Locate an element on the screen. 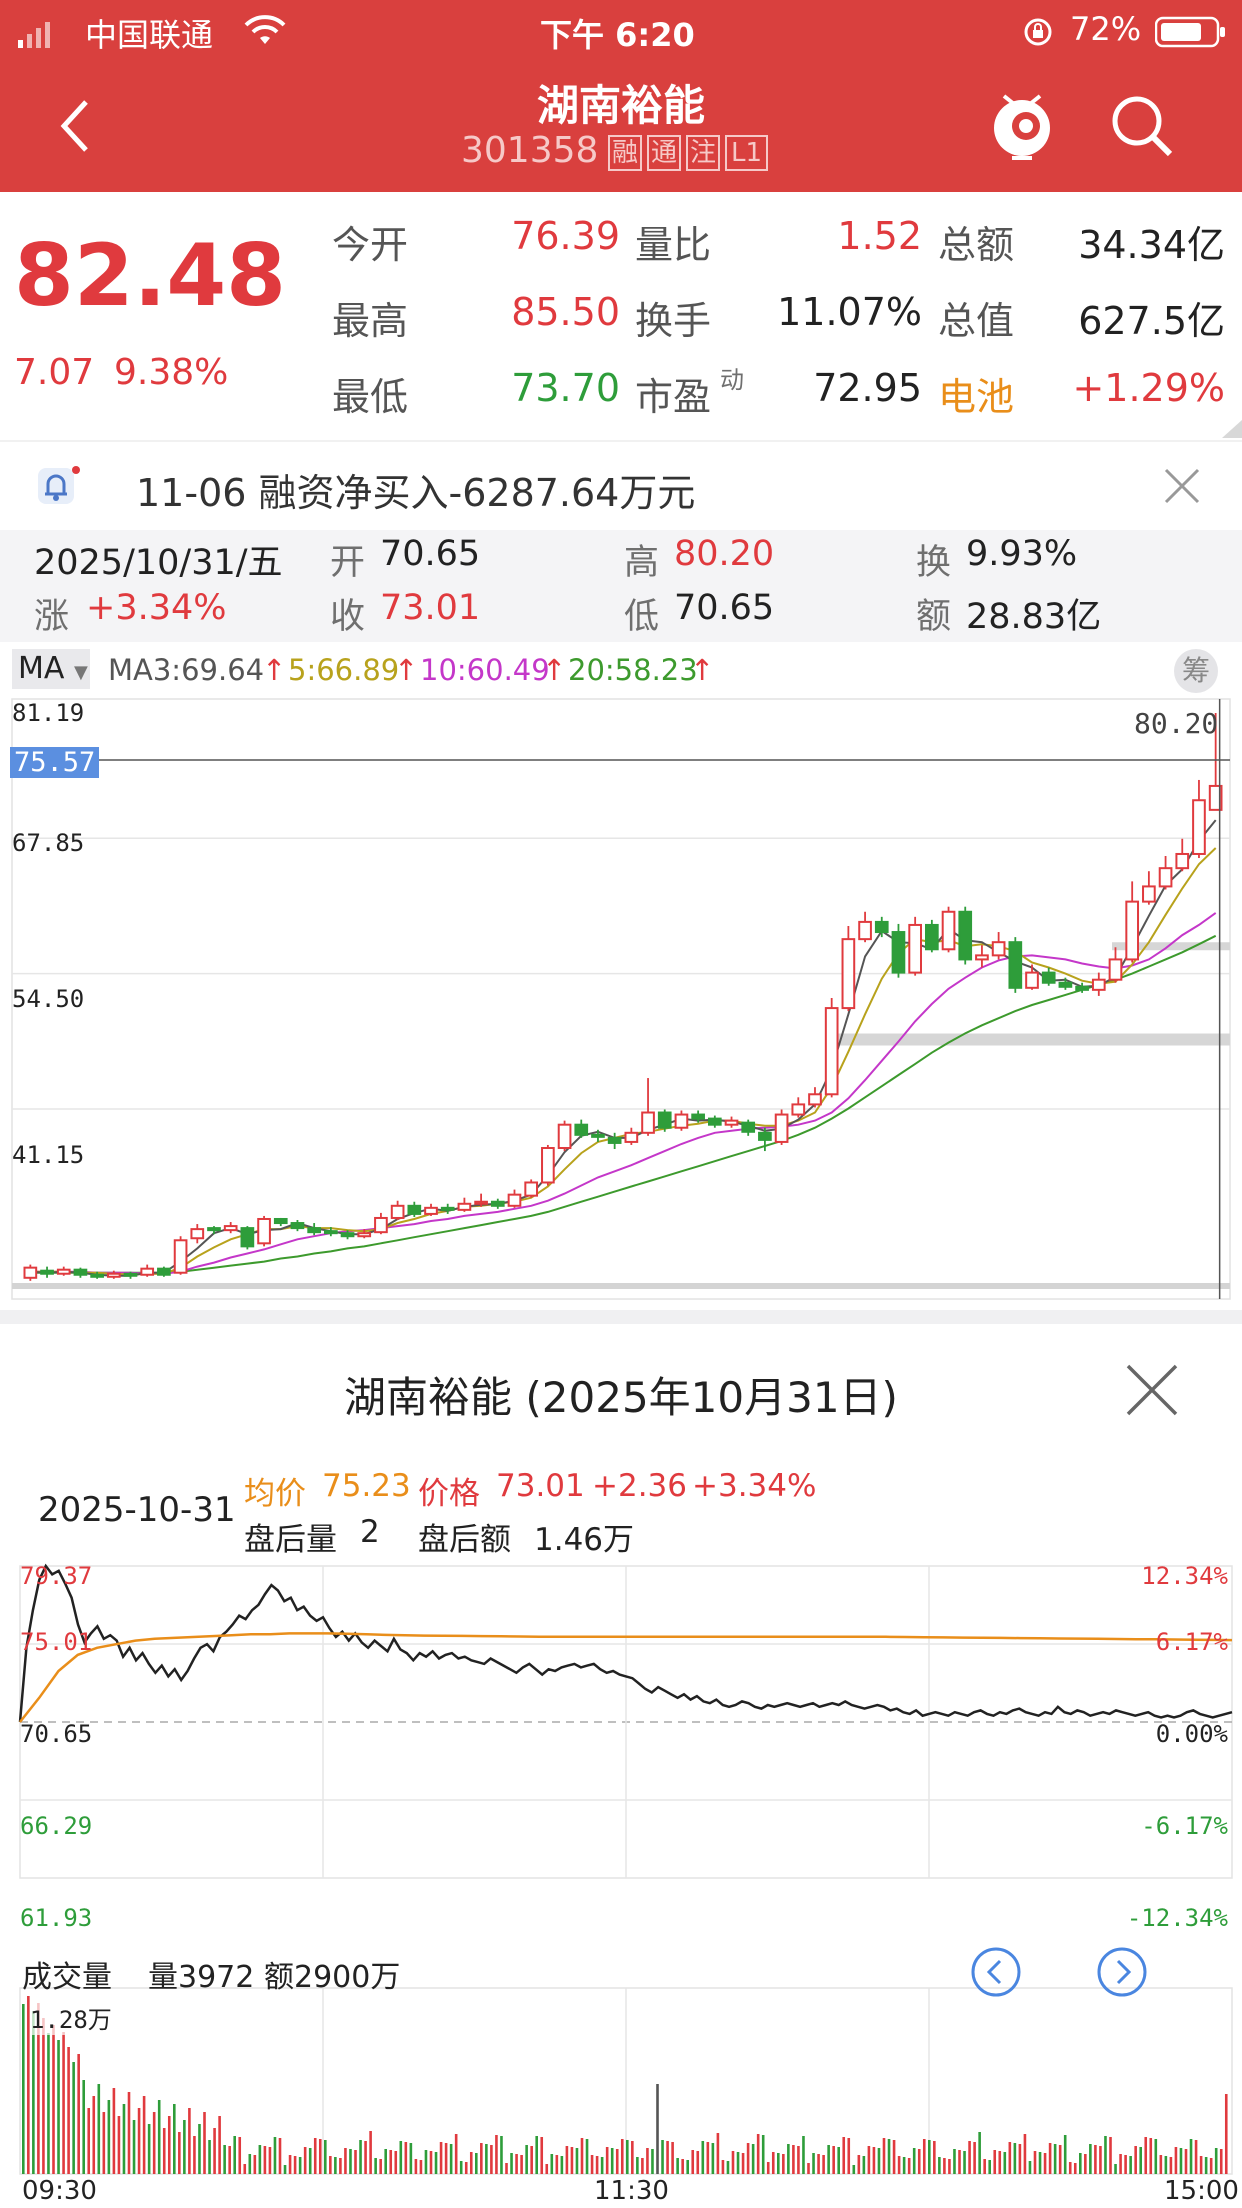  volume-max-label: 1.28万 is located at coordinates (71, 2017).